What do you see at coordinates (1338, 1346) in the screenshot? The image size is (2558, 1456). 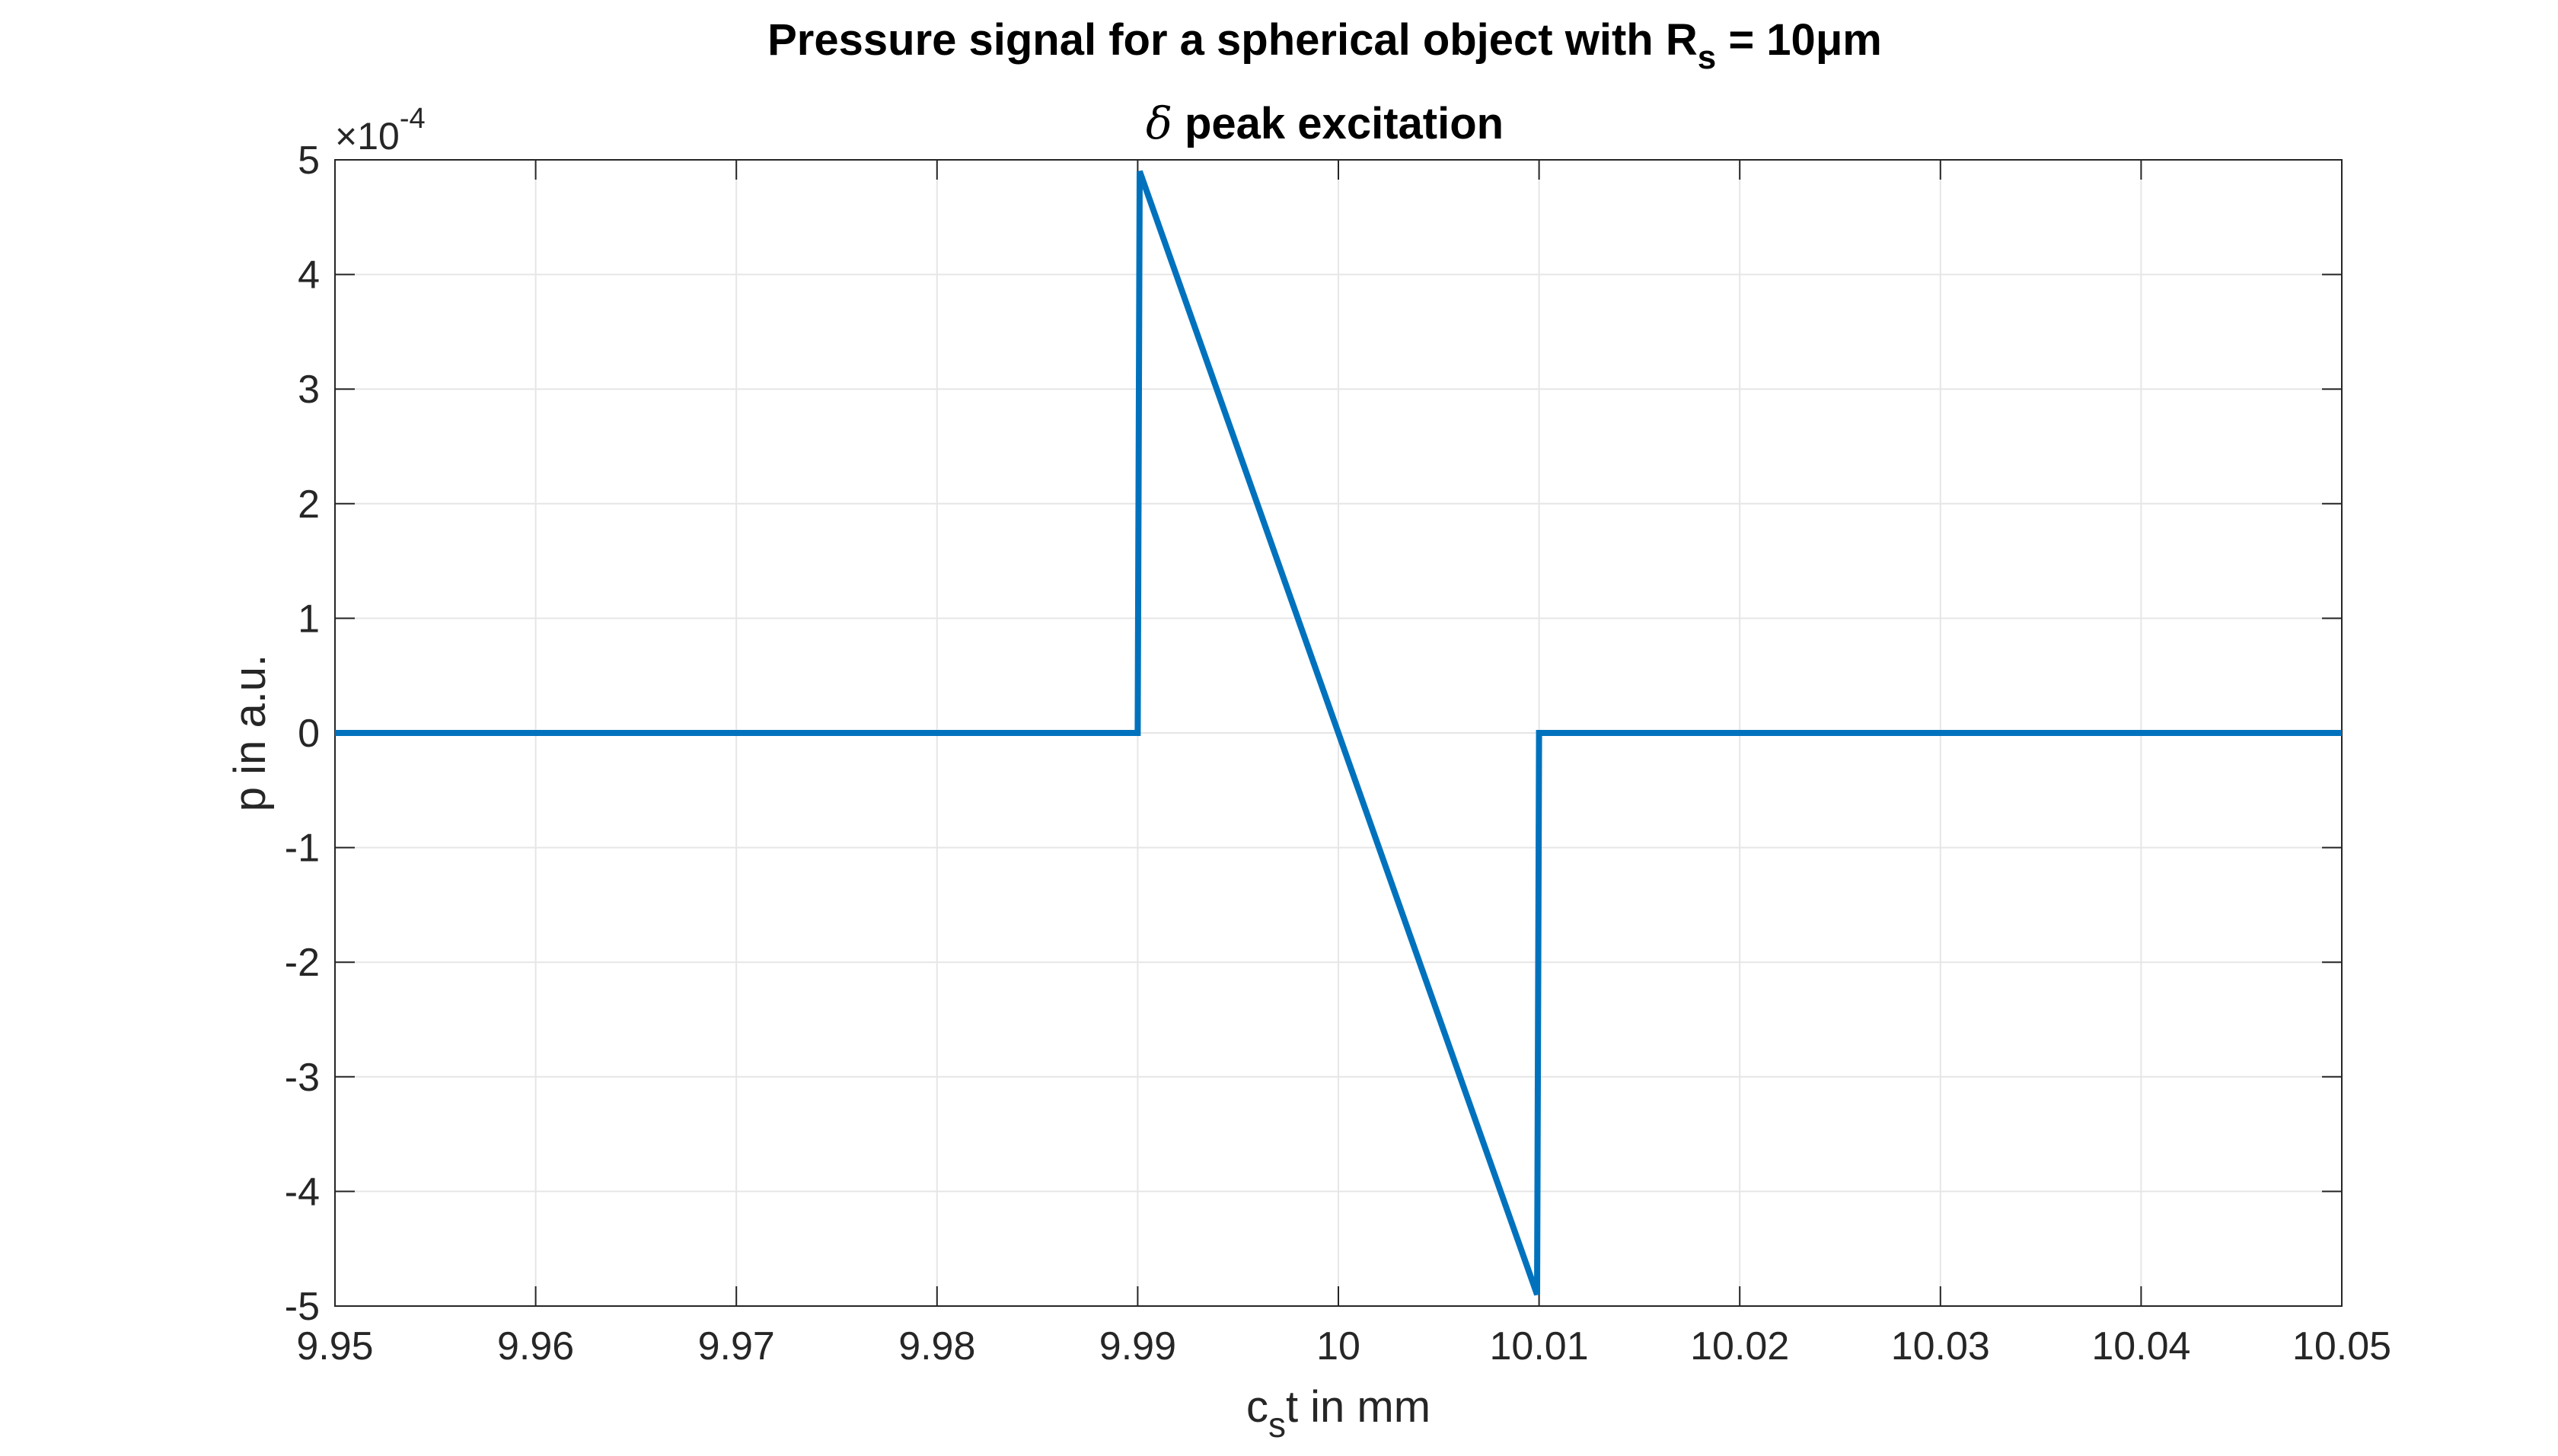 I see `x-tick-label: 10` at bounding box center [1338, 1346].